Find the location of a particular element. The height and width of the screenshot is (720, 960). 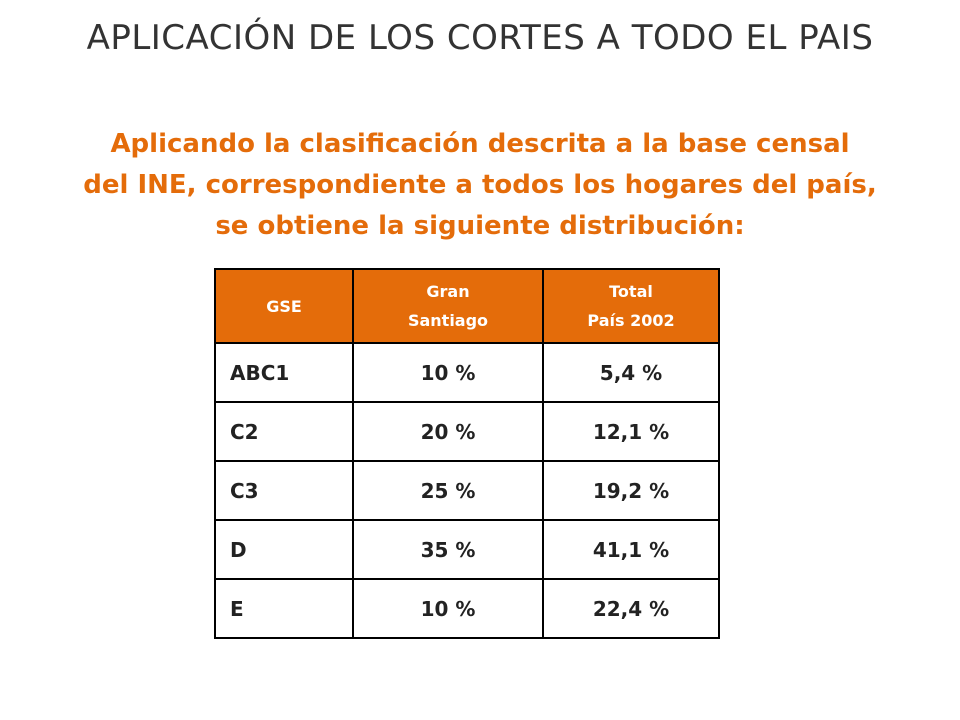

cell-total-pais: 12,1 % is located at coordinates (631, 431).